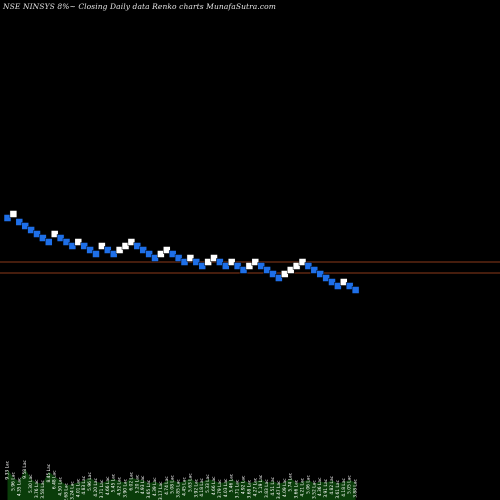 The height and width of the screenshot is (500, 500). What do you see at coordinates (155, 486) in the screenshot?
I see `volume-label: 4.39 Lac` at bounding box center [155, 486].